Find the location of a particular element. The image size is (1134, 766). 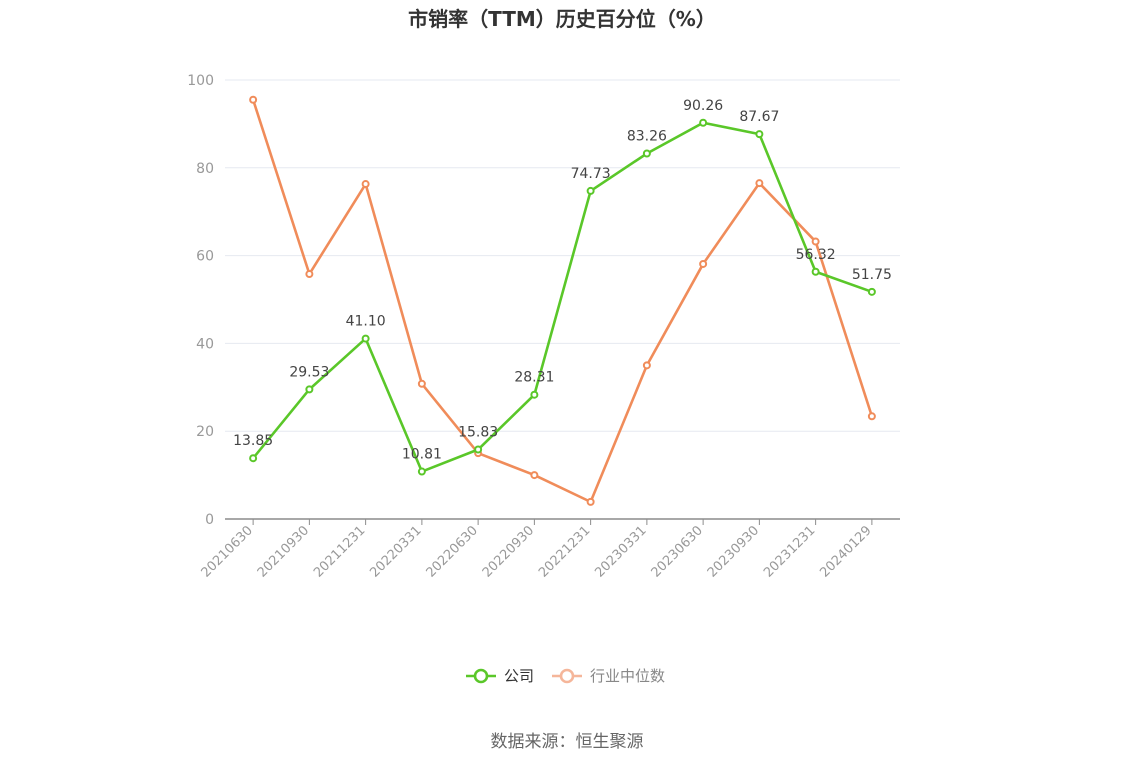

x-tick-label: 20230930 is located at coordinates (733, 551).